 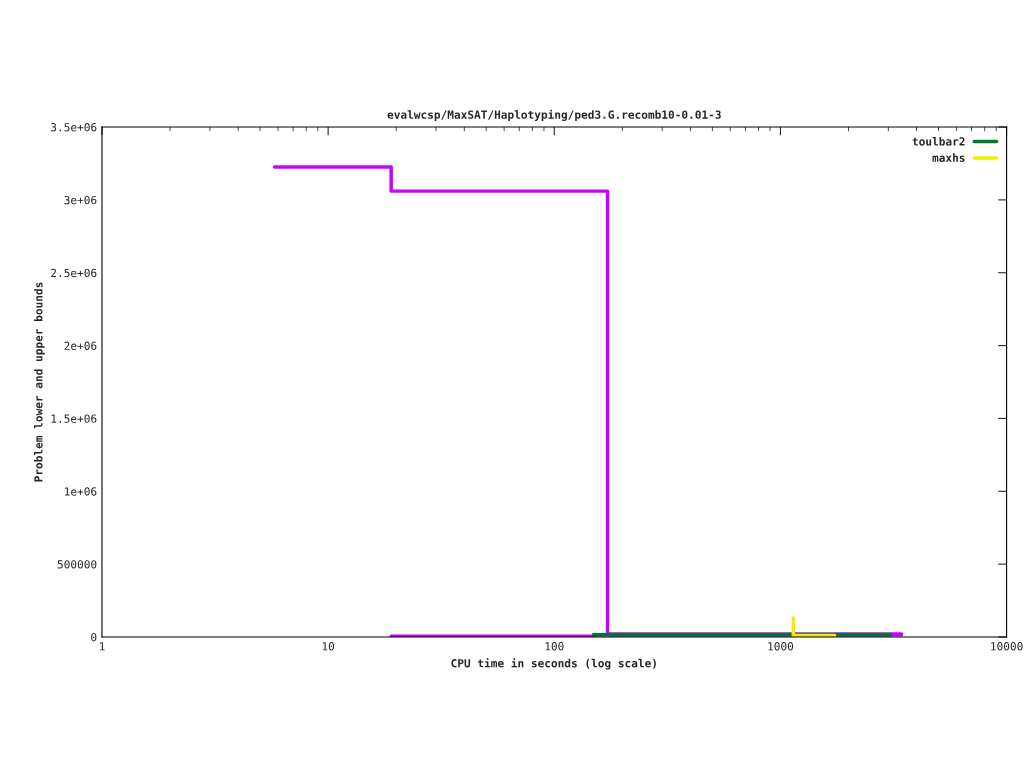 I want to click on y-tick-label: 3e+06, so click(x=80, y=200).